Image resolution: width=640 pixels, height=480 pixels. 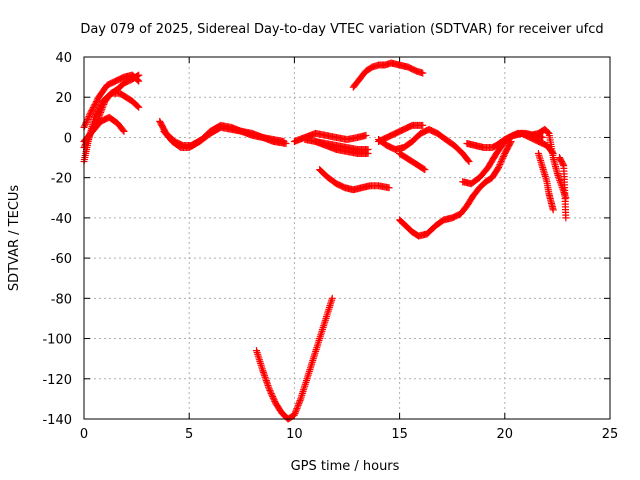 What do you see at coordinates (61, 219) in the screenshot?
I see `y-tick-label: -40` at bounding box center [61, 219].